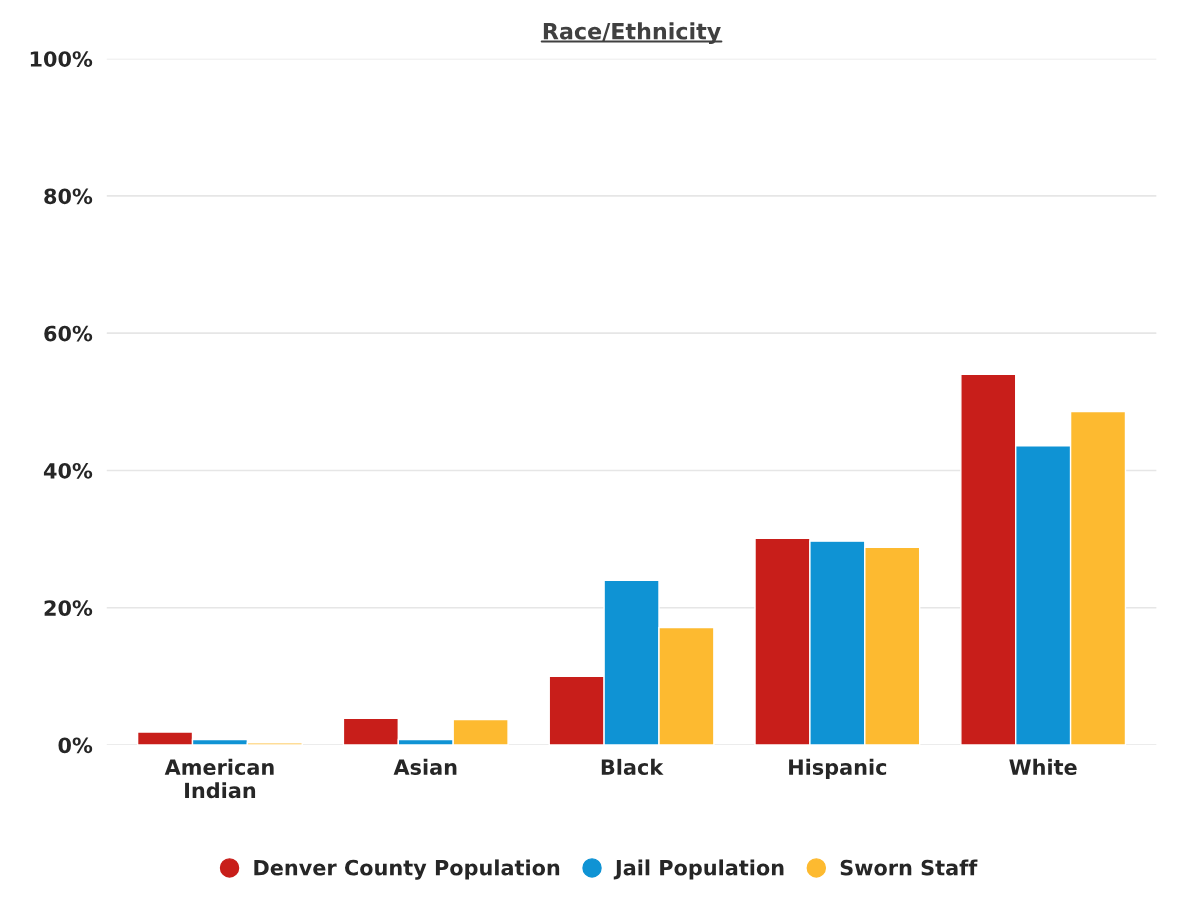 Image resolution: width=1186 pixels, height=903 pixels. Describe the element at coordinates (698, 869) in the screenshot. I see `legend-label: Jail Population` at that location.